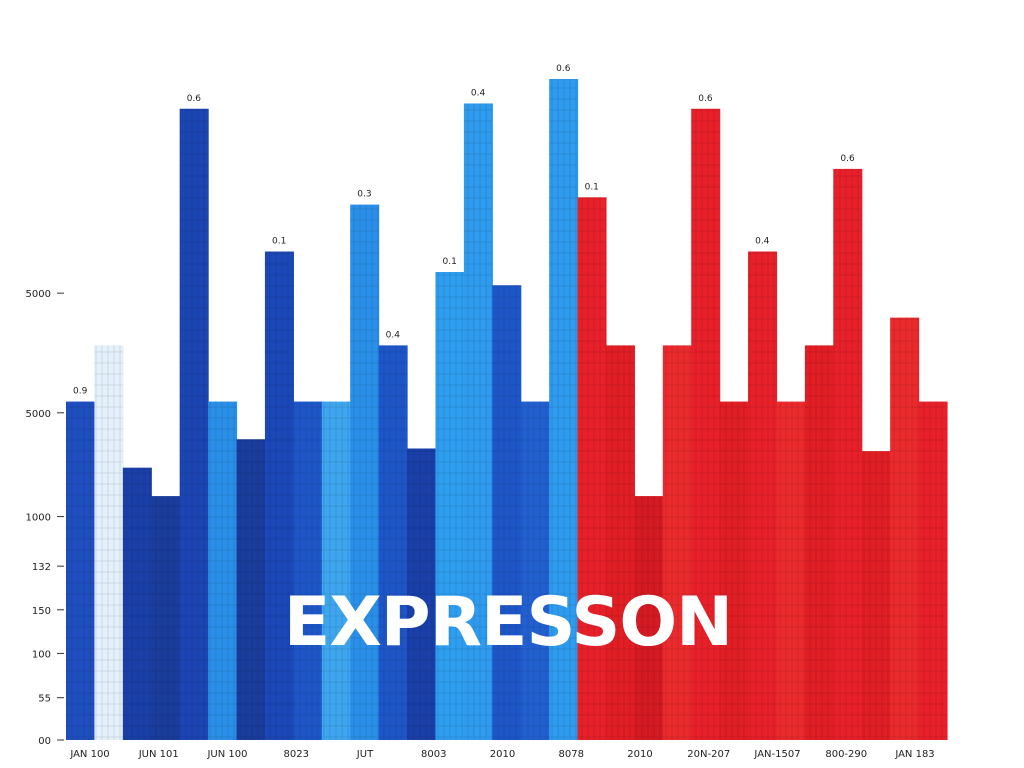  I want to click on x-tick-label: JAN-1507, so click(776, 754).